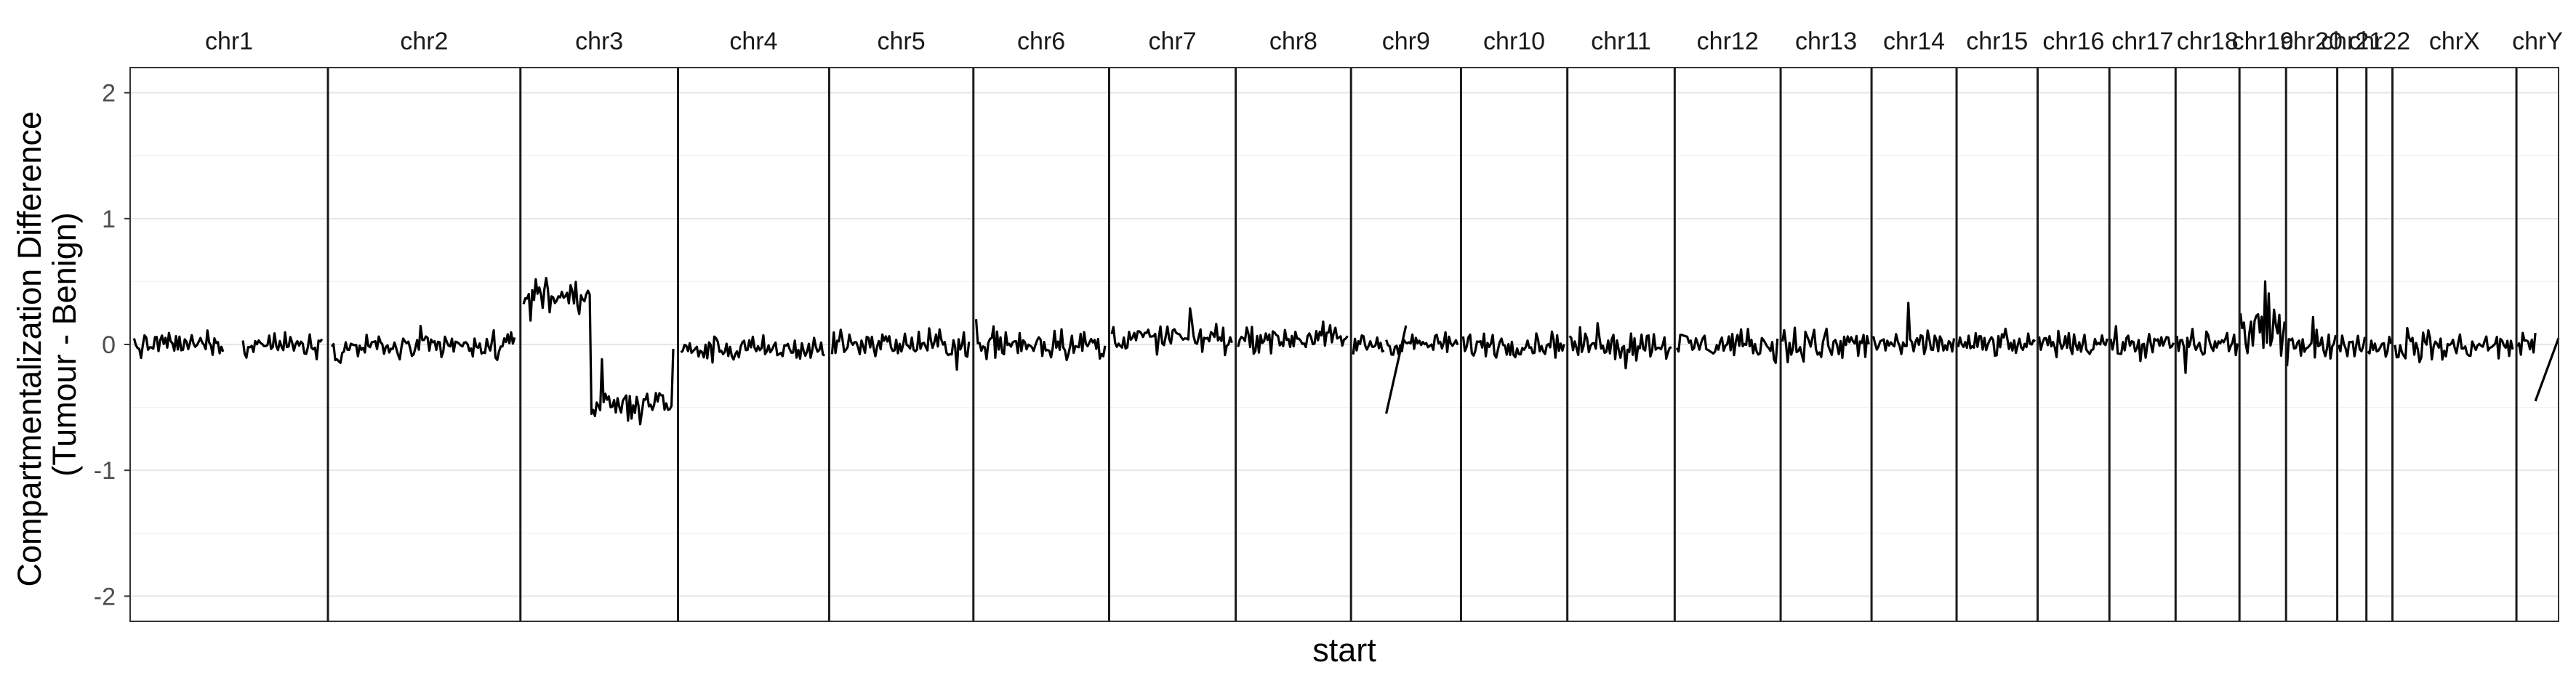 The height and width of the screenshot is (686, 2576). I want to click on strip-label-chr19: chr19, so click(2263, 41).